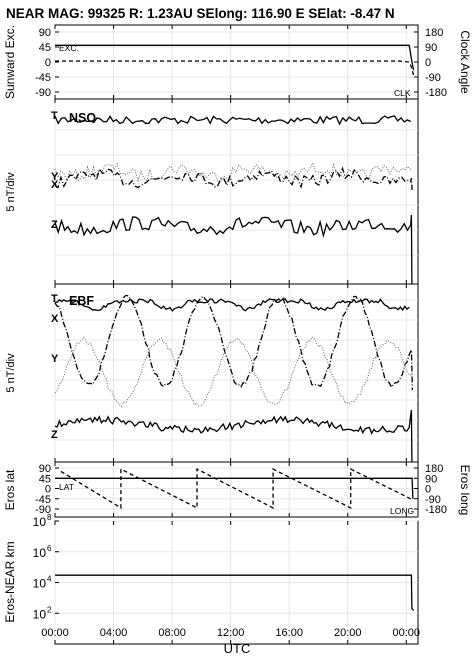 The image size is (474, 656). I want to click on ytick-exponent: 6, so click(49, 548).